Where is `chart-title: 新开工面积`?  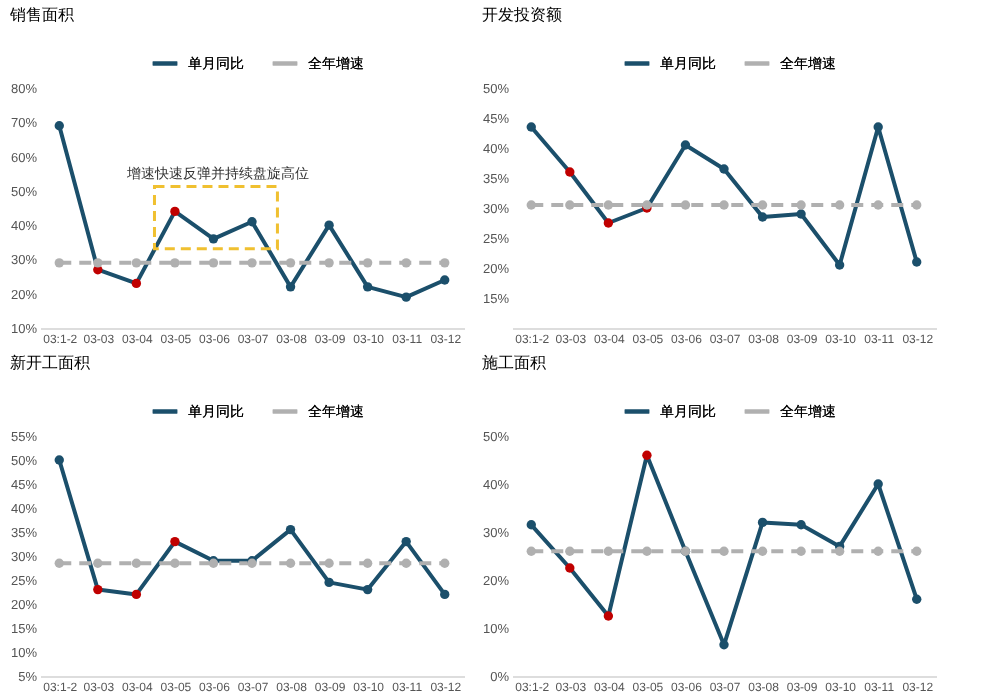 chart-title: 新开工面积 is located at coordinates (49, 363).